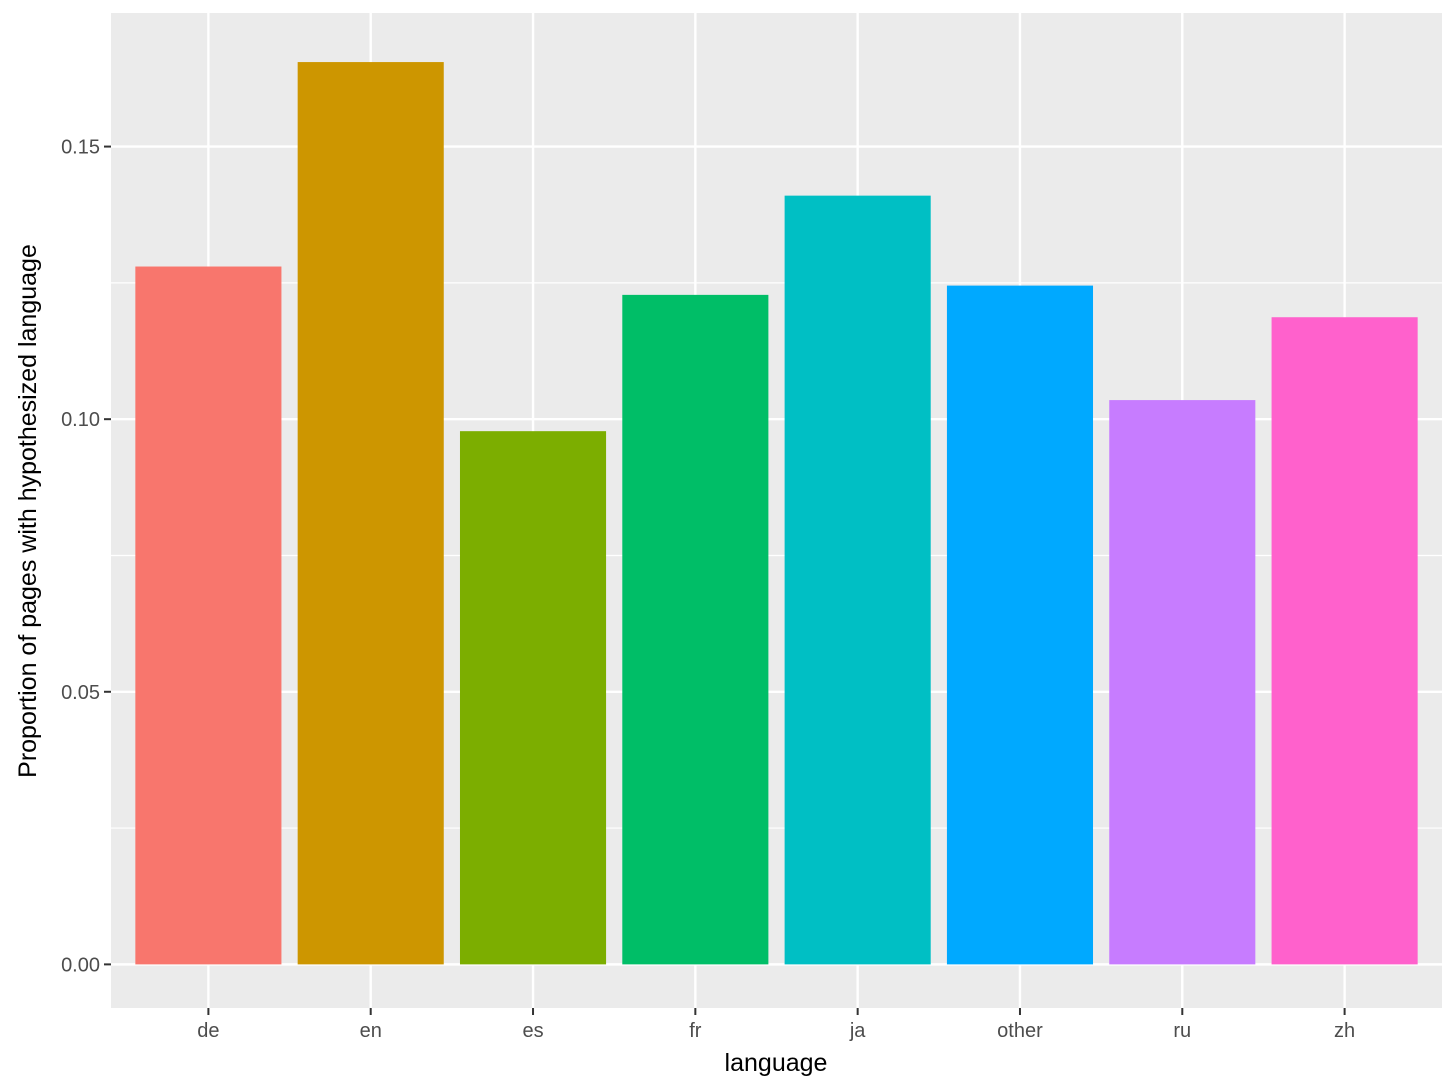  Describe the element at coordinates (857, 580) in the screenshot. I see `bar-ja` at that location.